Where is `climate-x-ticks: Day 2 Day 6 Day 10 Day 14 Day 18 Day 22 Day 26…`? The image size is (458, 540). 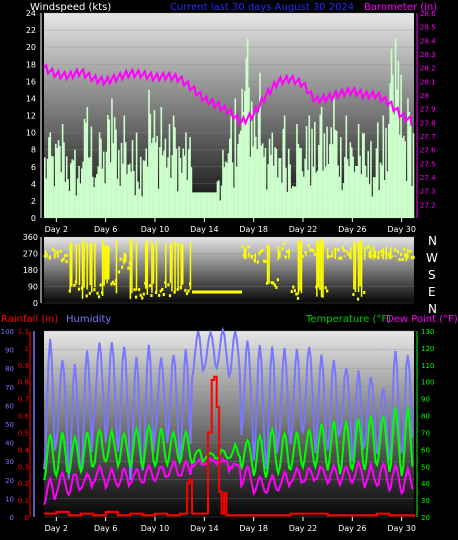 climate-x-ticks: Day 2 Day 6 Day 10 Day 14 Day 18 Day 22 Day 26… is located at coordinates (230, 525).